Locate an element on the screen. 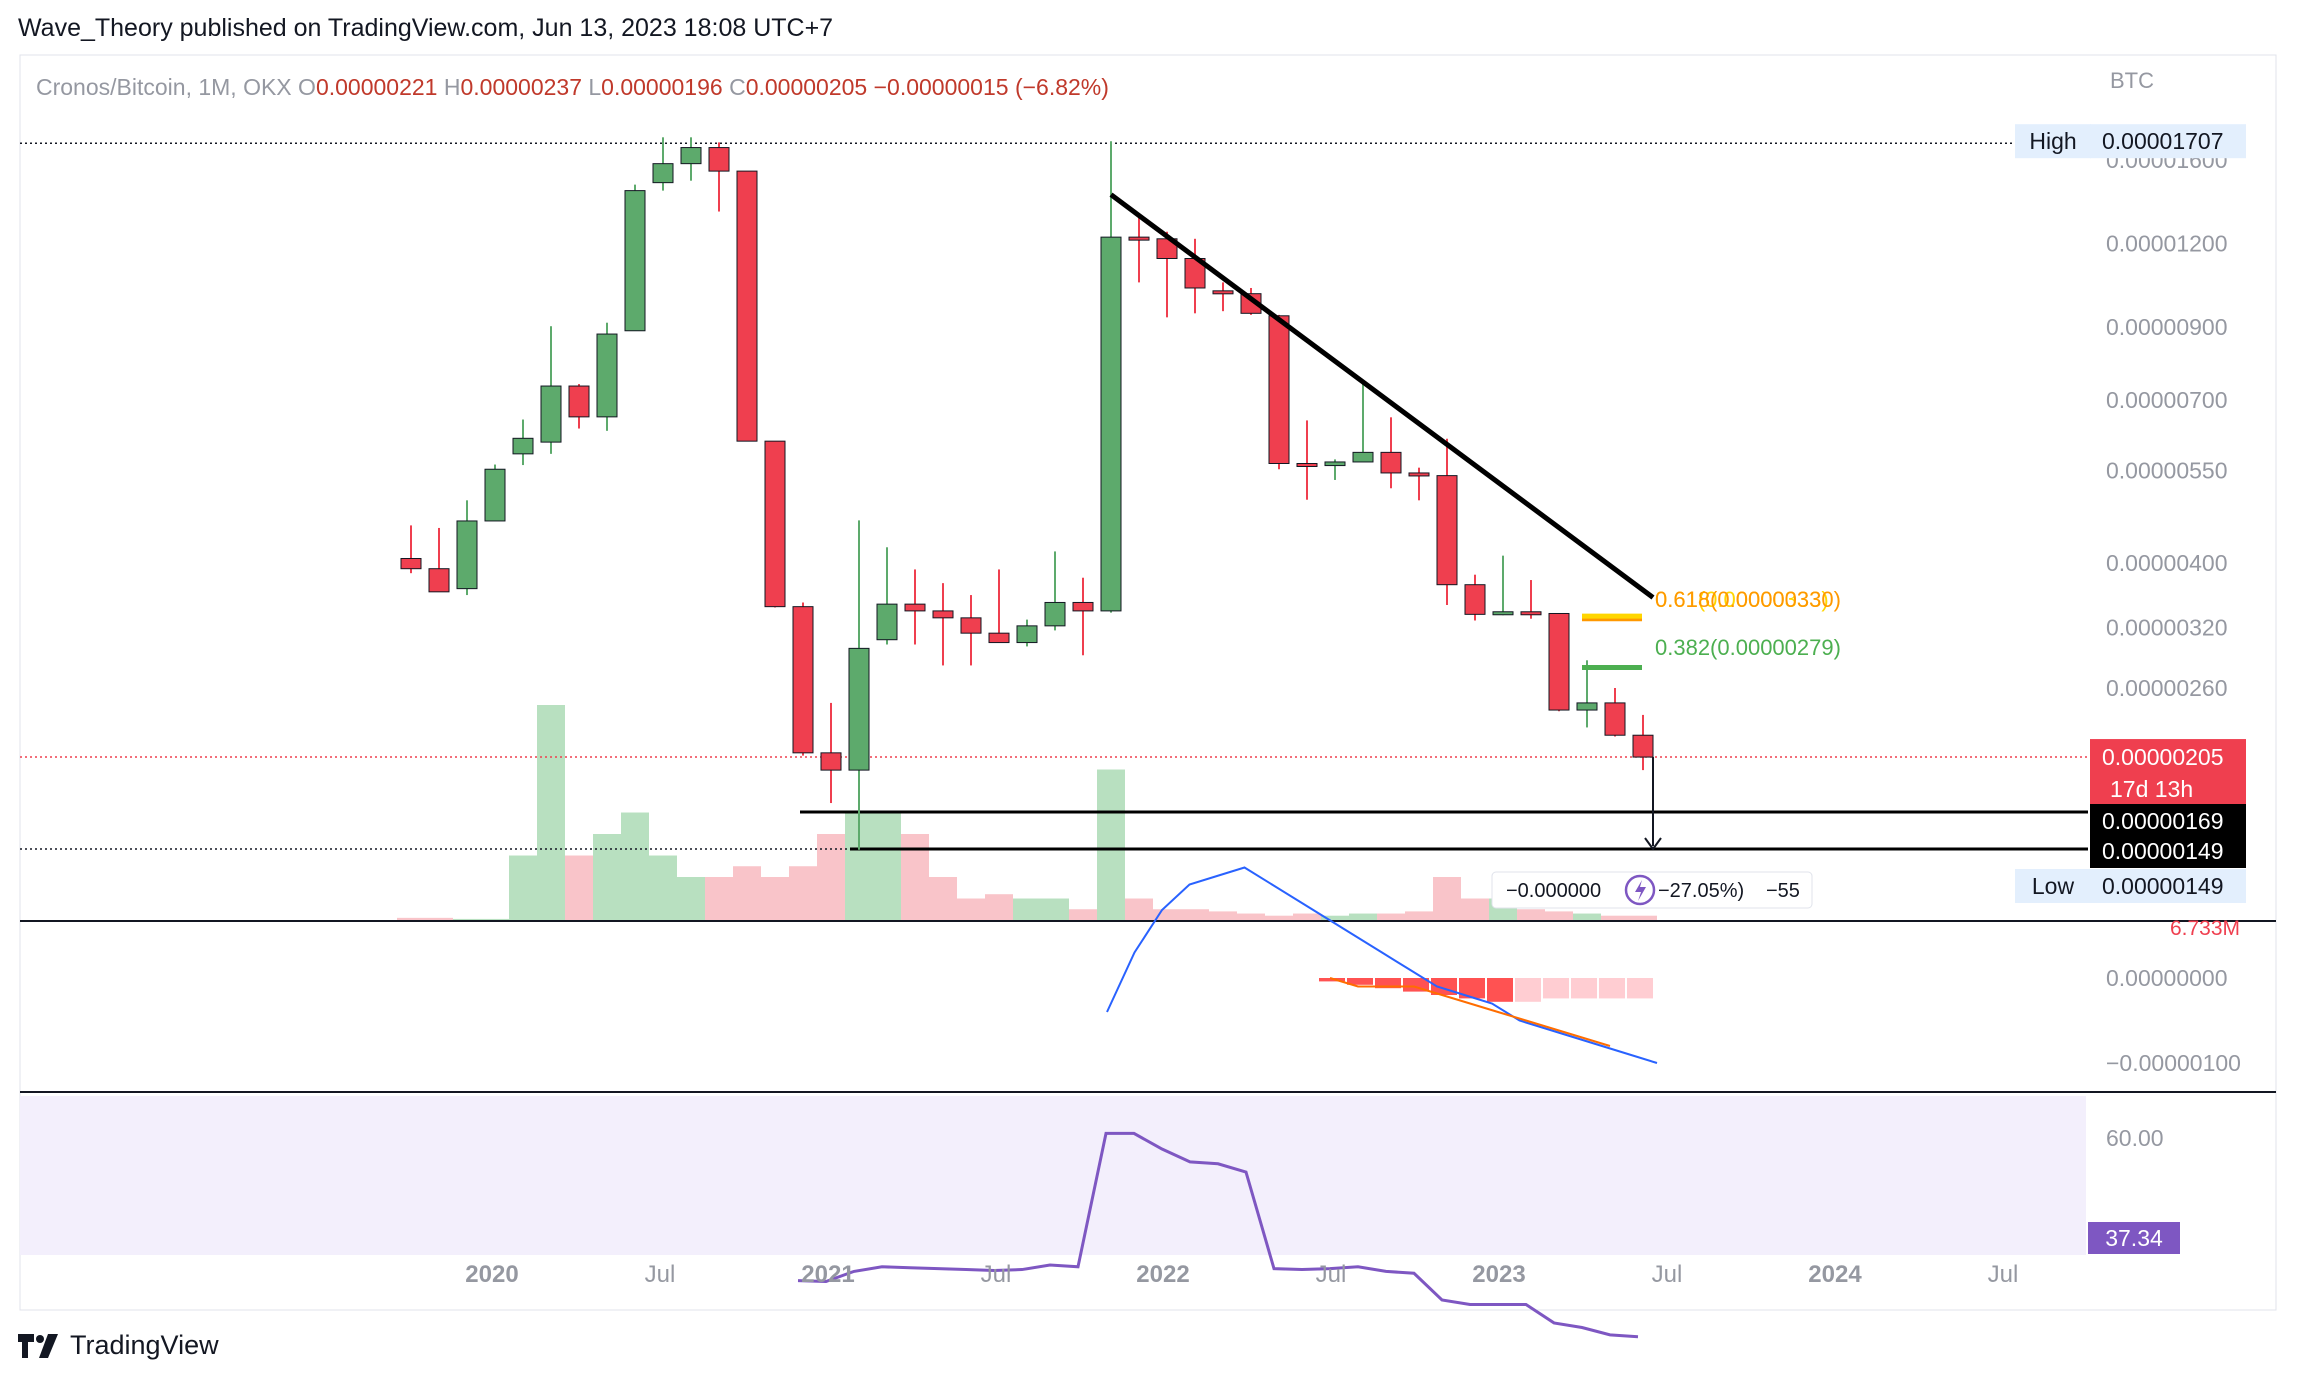  high-label-bg is located at coordinates (2053, 141).